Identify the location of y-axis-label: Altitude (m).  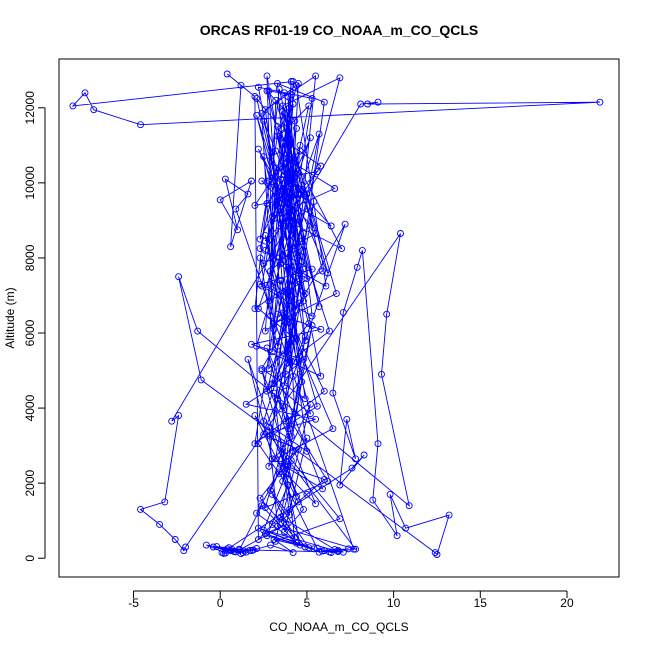
(10, 317).